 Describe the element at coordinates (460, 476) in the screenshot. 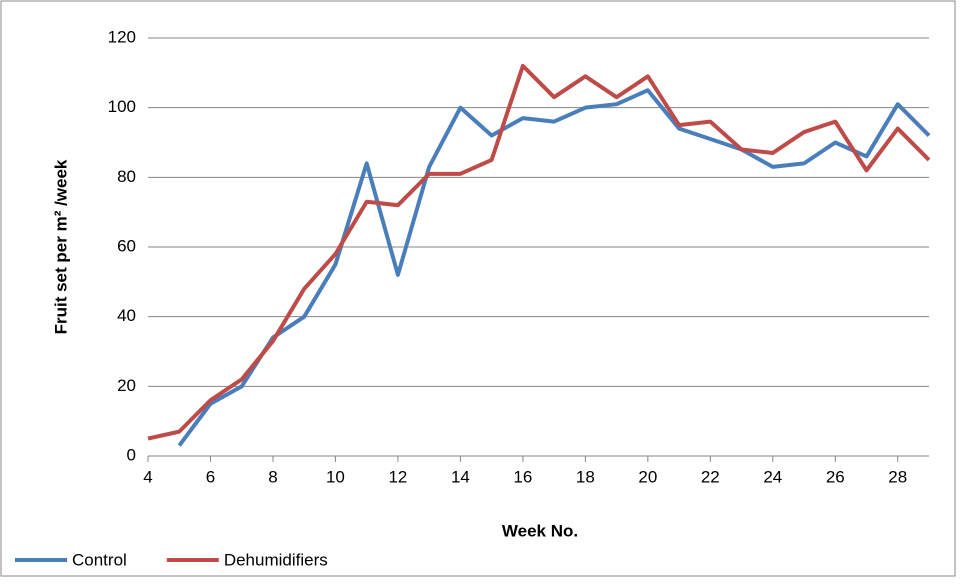

I see `x-tick-label: 14` at that location.